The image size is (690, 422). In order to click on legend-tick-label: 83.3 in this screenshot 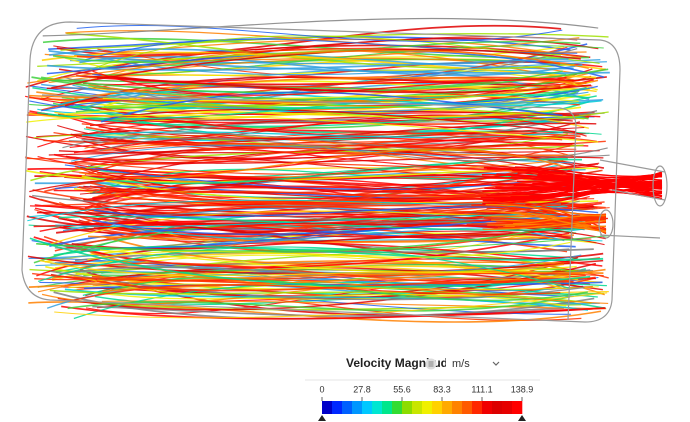, I will do `click(442, 389)`.